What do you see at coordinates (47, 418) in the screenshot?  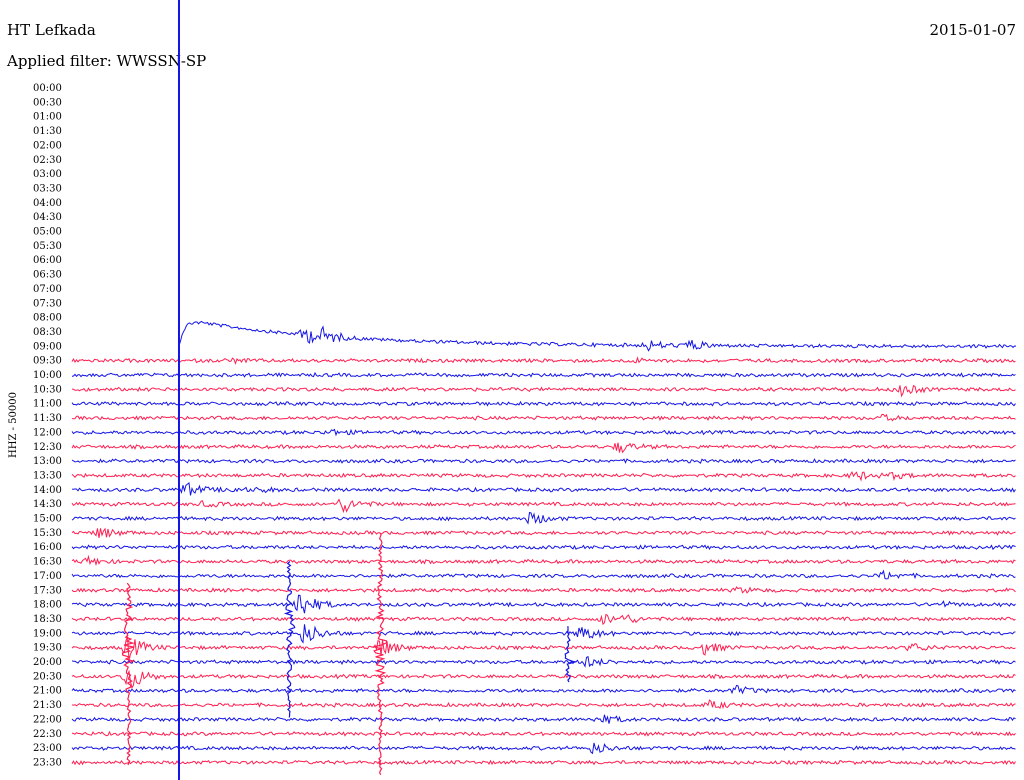 I see `time-tick-label: 11:30` at bounding box center [47, 418].